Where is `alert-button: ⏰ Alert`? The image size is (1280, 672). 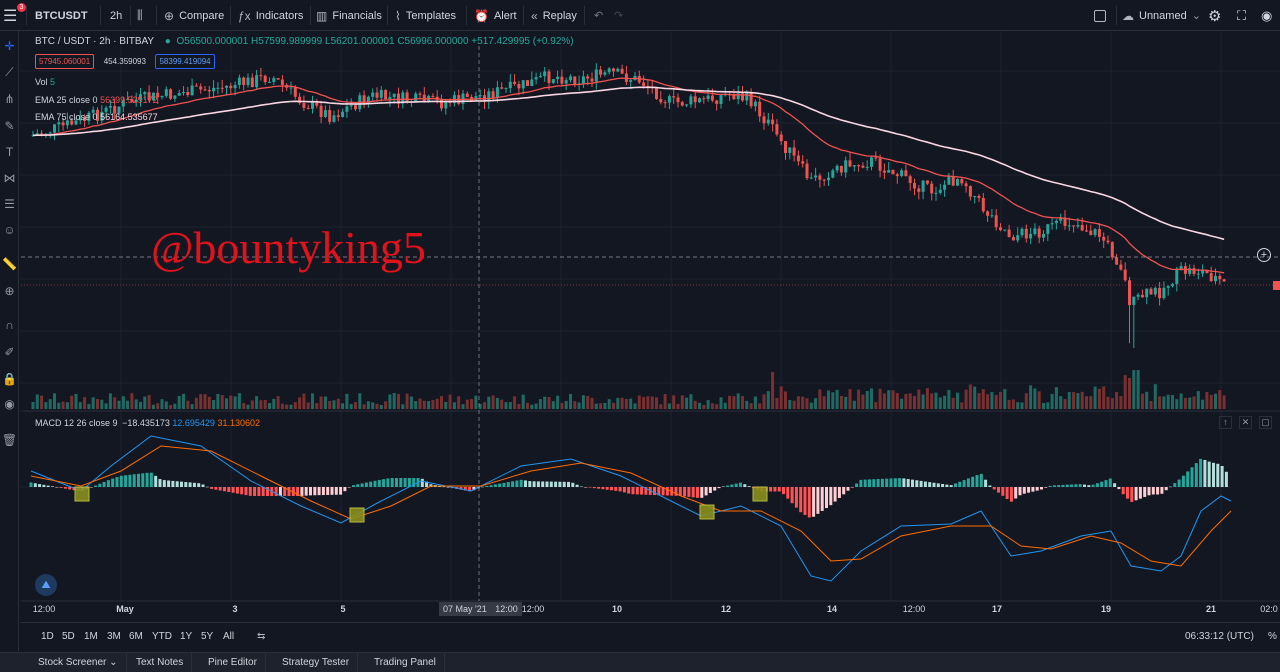 alert-button: ⏰ Alert is located at coordinates (495, 15).